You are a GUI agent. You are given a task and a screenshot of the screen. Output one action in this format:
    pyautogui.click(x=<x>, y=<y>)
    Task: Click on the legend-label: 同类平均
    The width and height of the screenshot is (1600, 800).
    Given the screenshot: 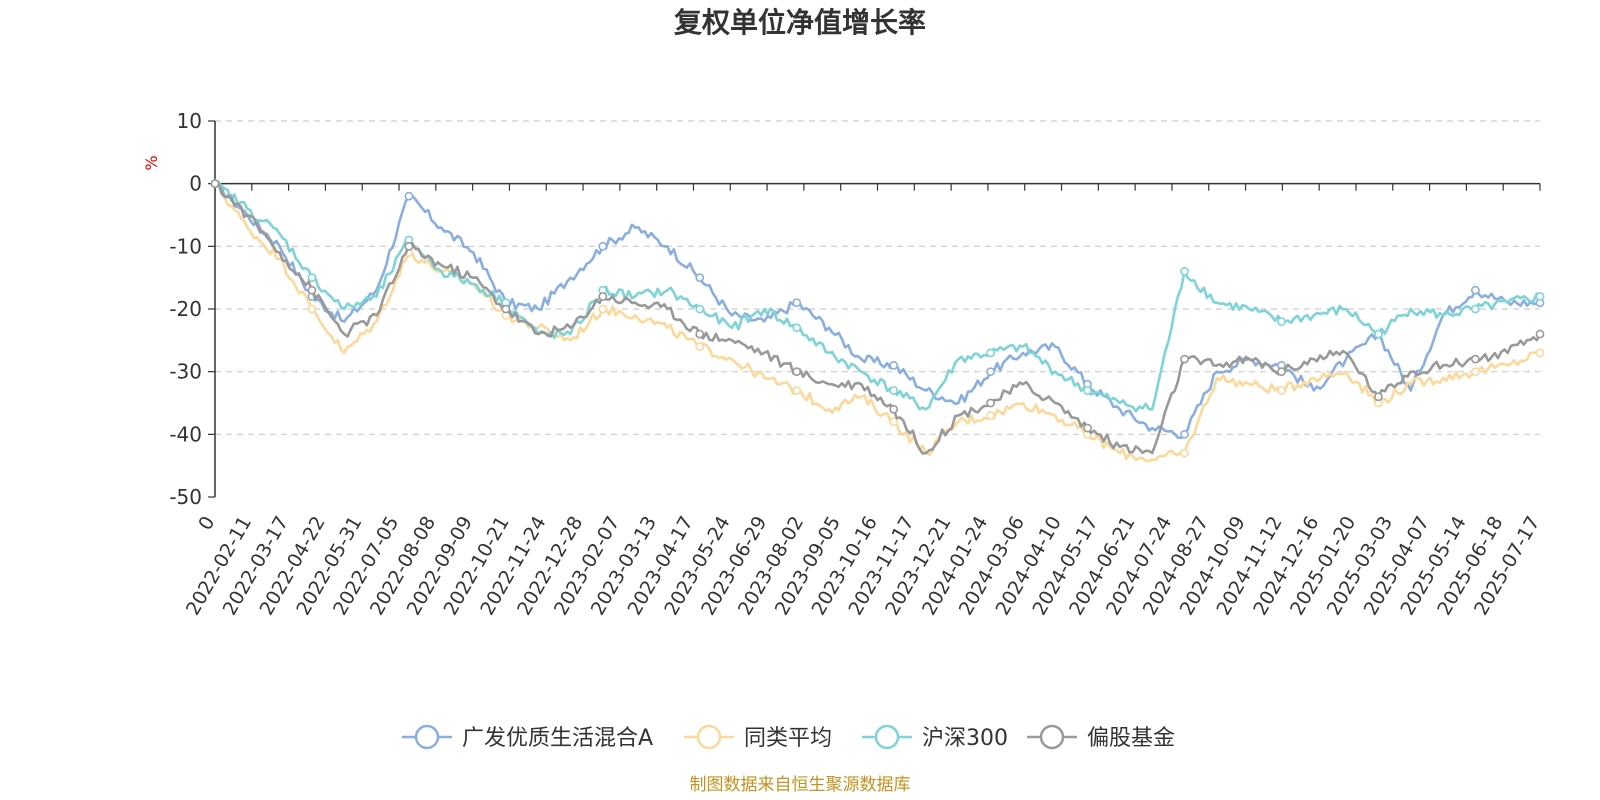 What is the action you would take?
    pyautogui.click(x=788, y=738)
    